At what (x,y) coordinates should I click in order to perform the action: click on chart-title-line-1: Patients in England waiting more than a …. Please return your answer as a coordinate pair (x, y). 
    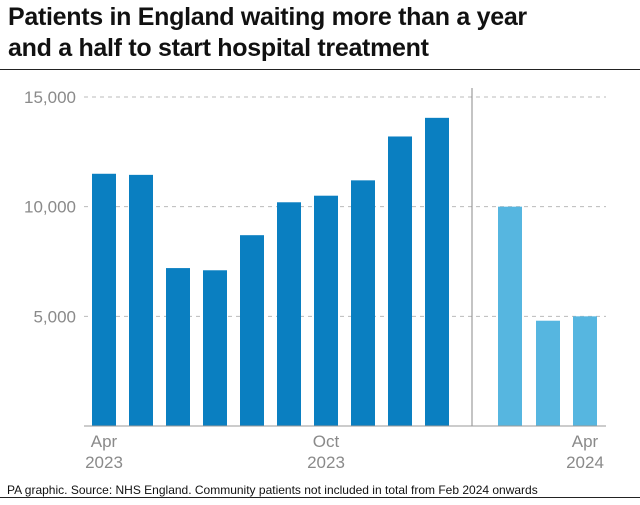
    Looking at the image, I should click on (267, 17).